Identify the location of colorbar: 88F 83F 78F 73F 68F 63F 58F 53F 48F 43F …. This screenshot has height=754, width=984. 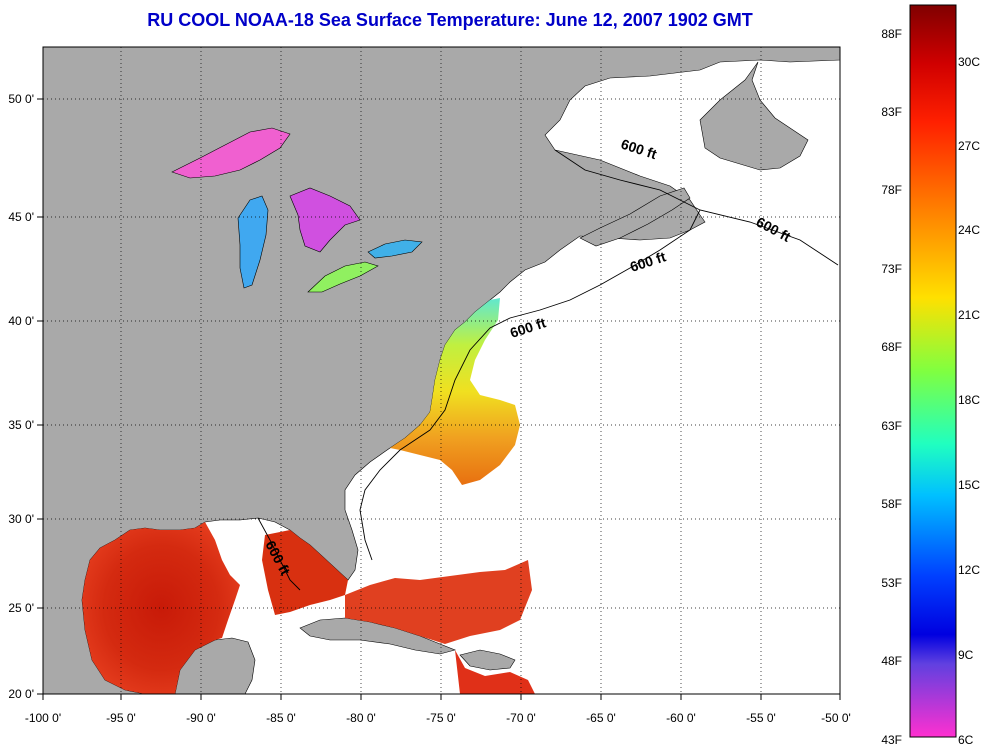
(930, 375).